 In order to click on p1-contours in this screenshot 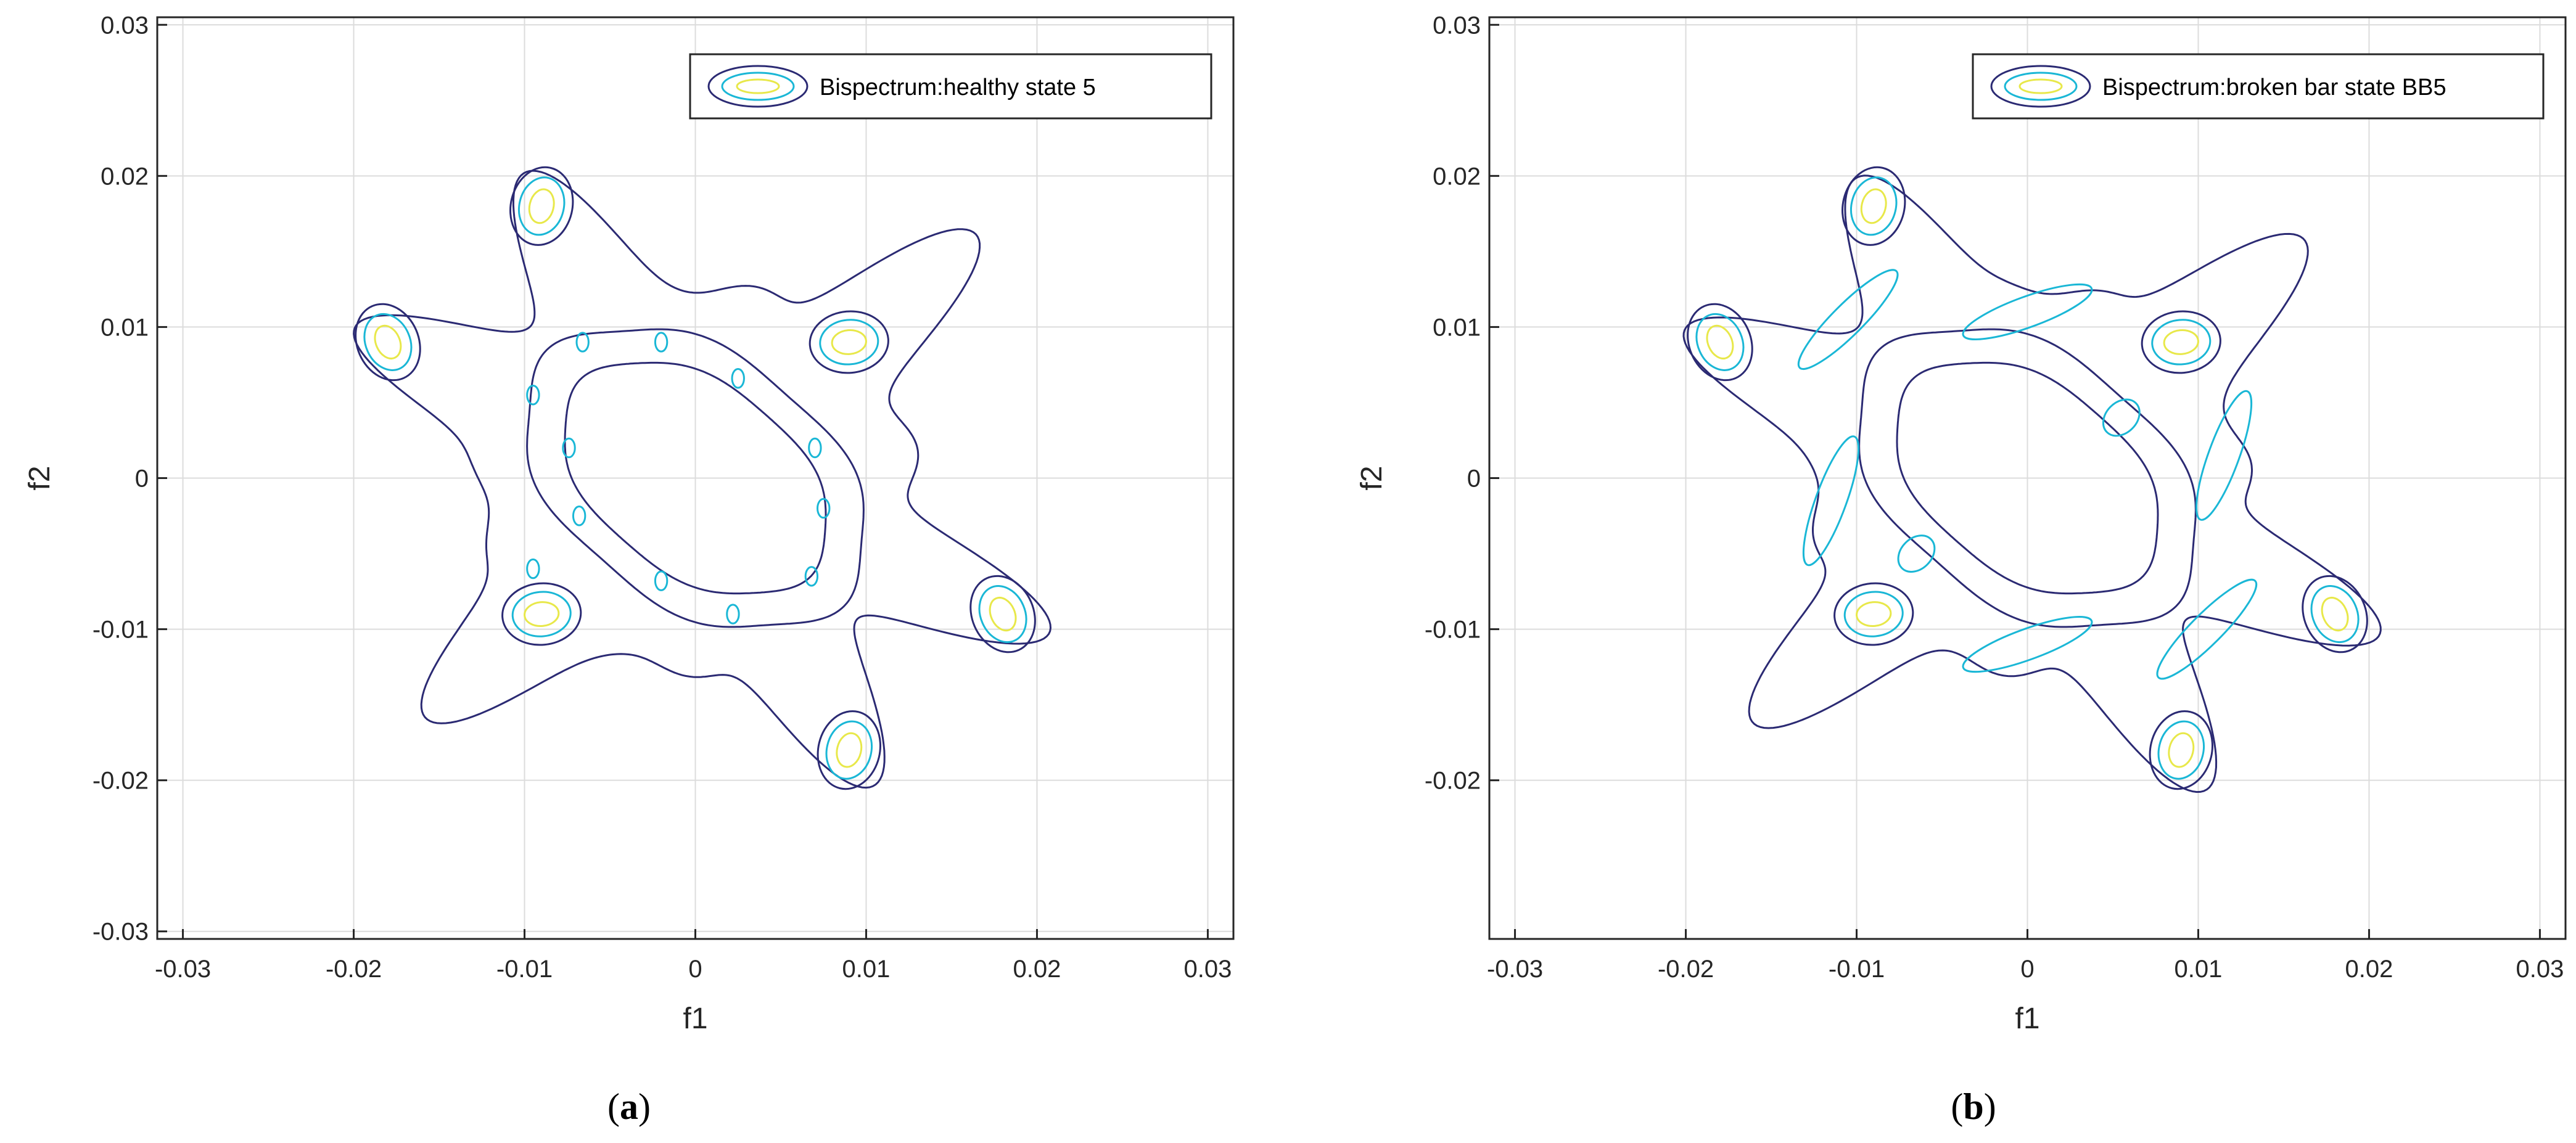, I will do `click(2032, 479)`.